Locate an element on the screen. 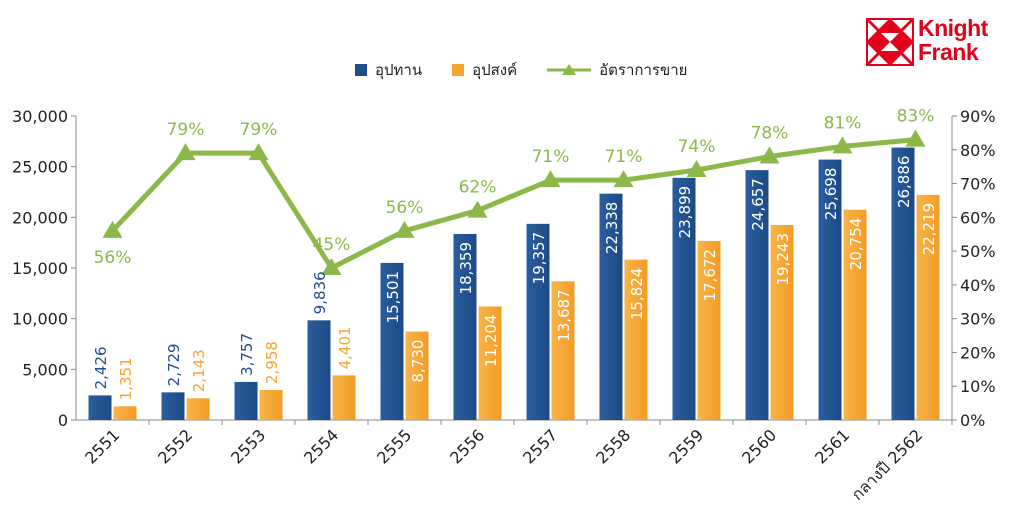 The width and height of the screenshot is (1024, 522). x-tick-label: 2561 is located at coordinates (832, 446).